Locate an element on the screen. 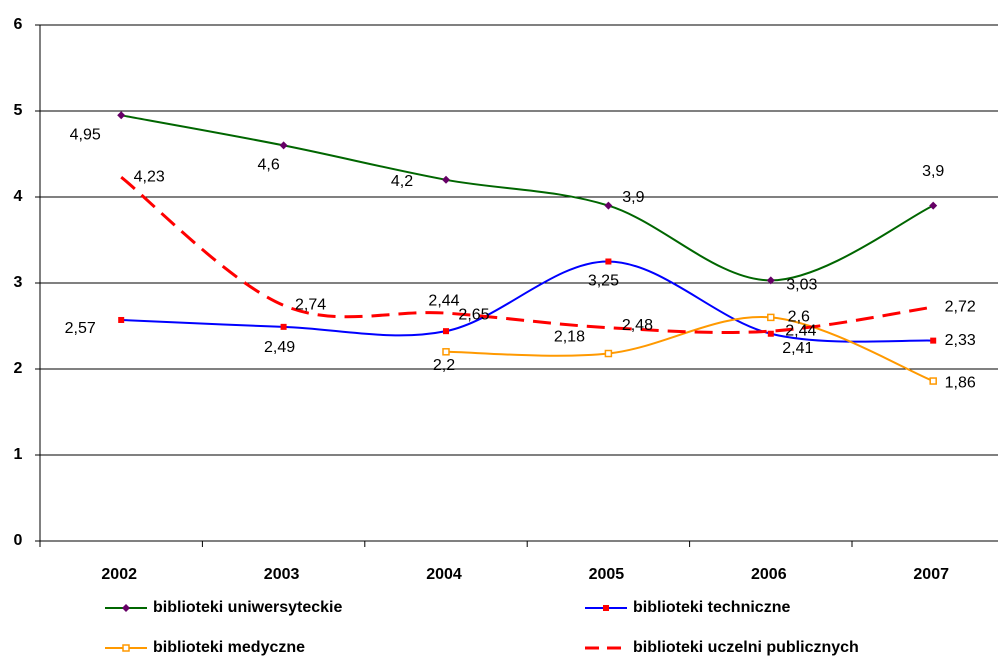  data-label: 4,23 is located at coordinates (149, 176).